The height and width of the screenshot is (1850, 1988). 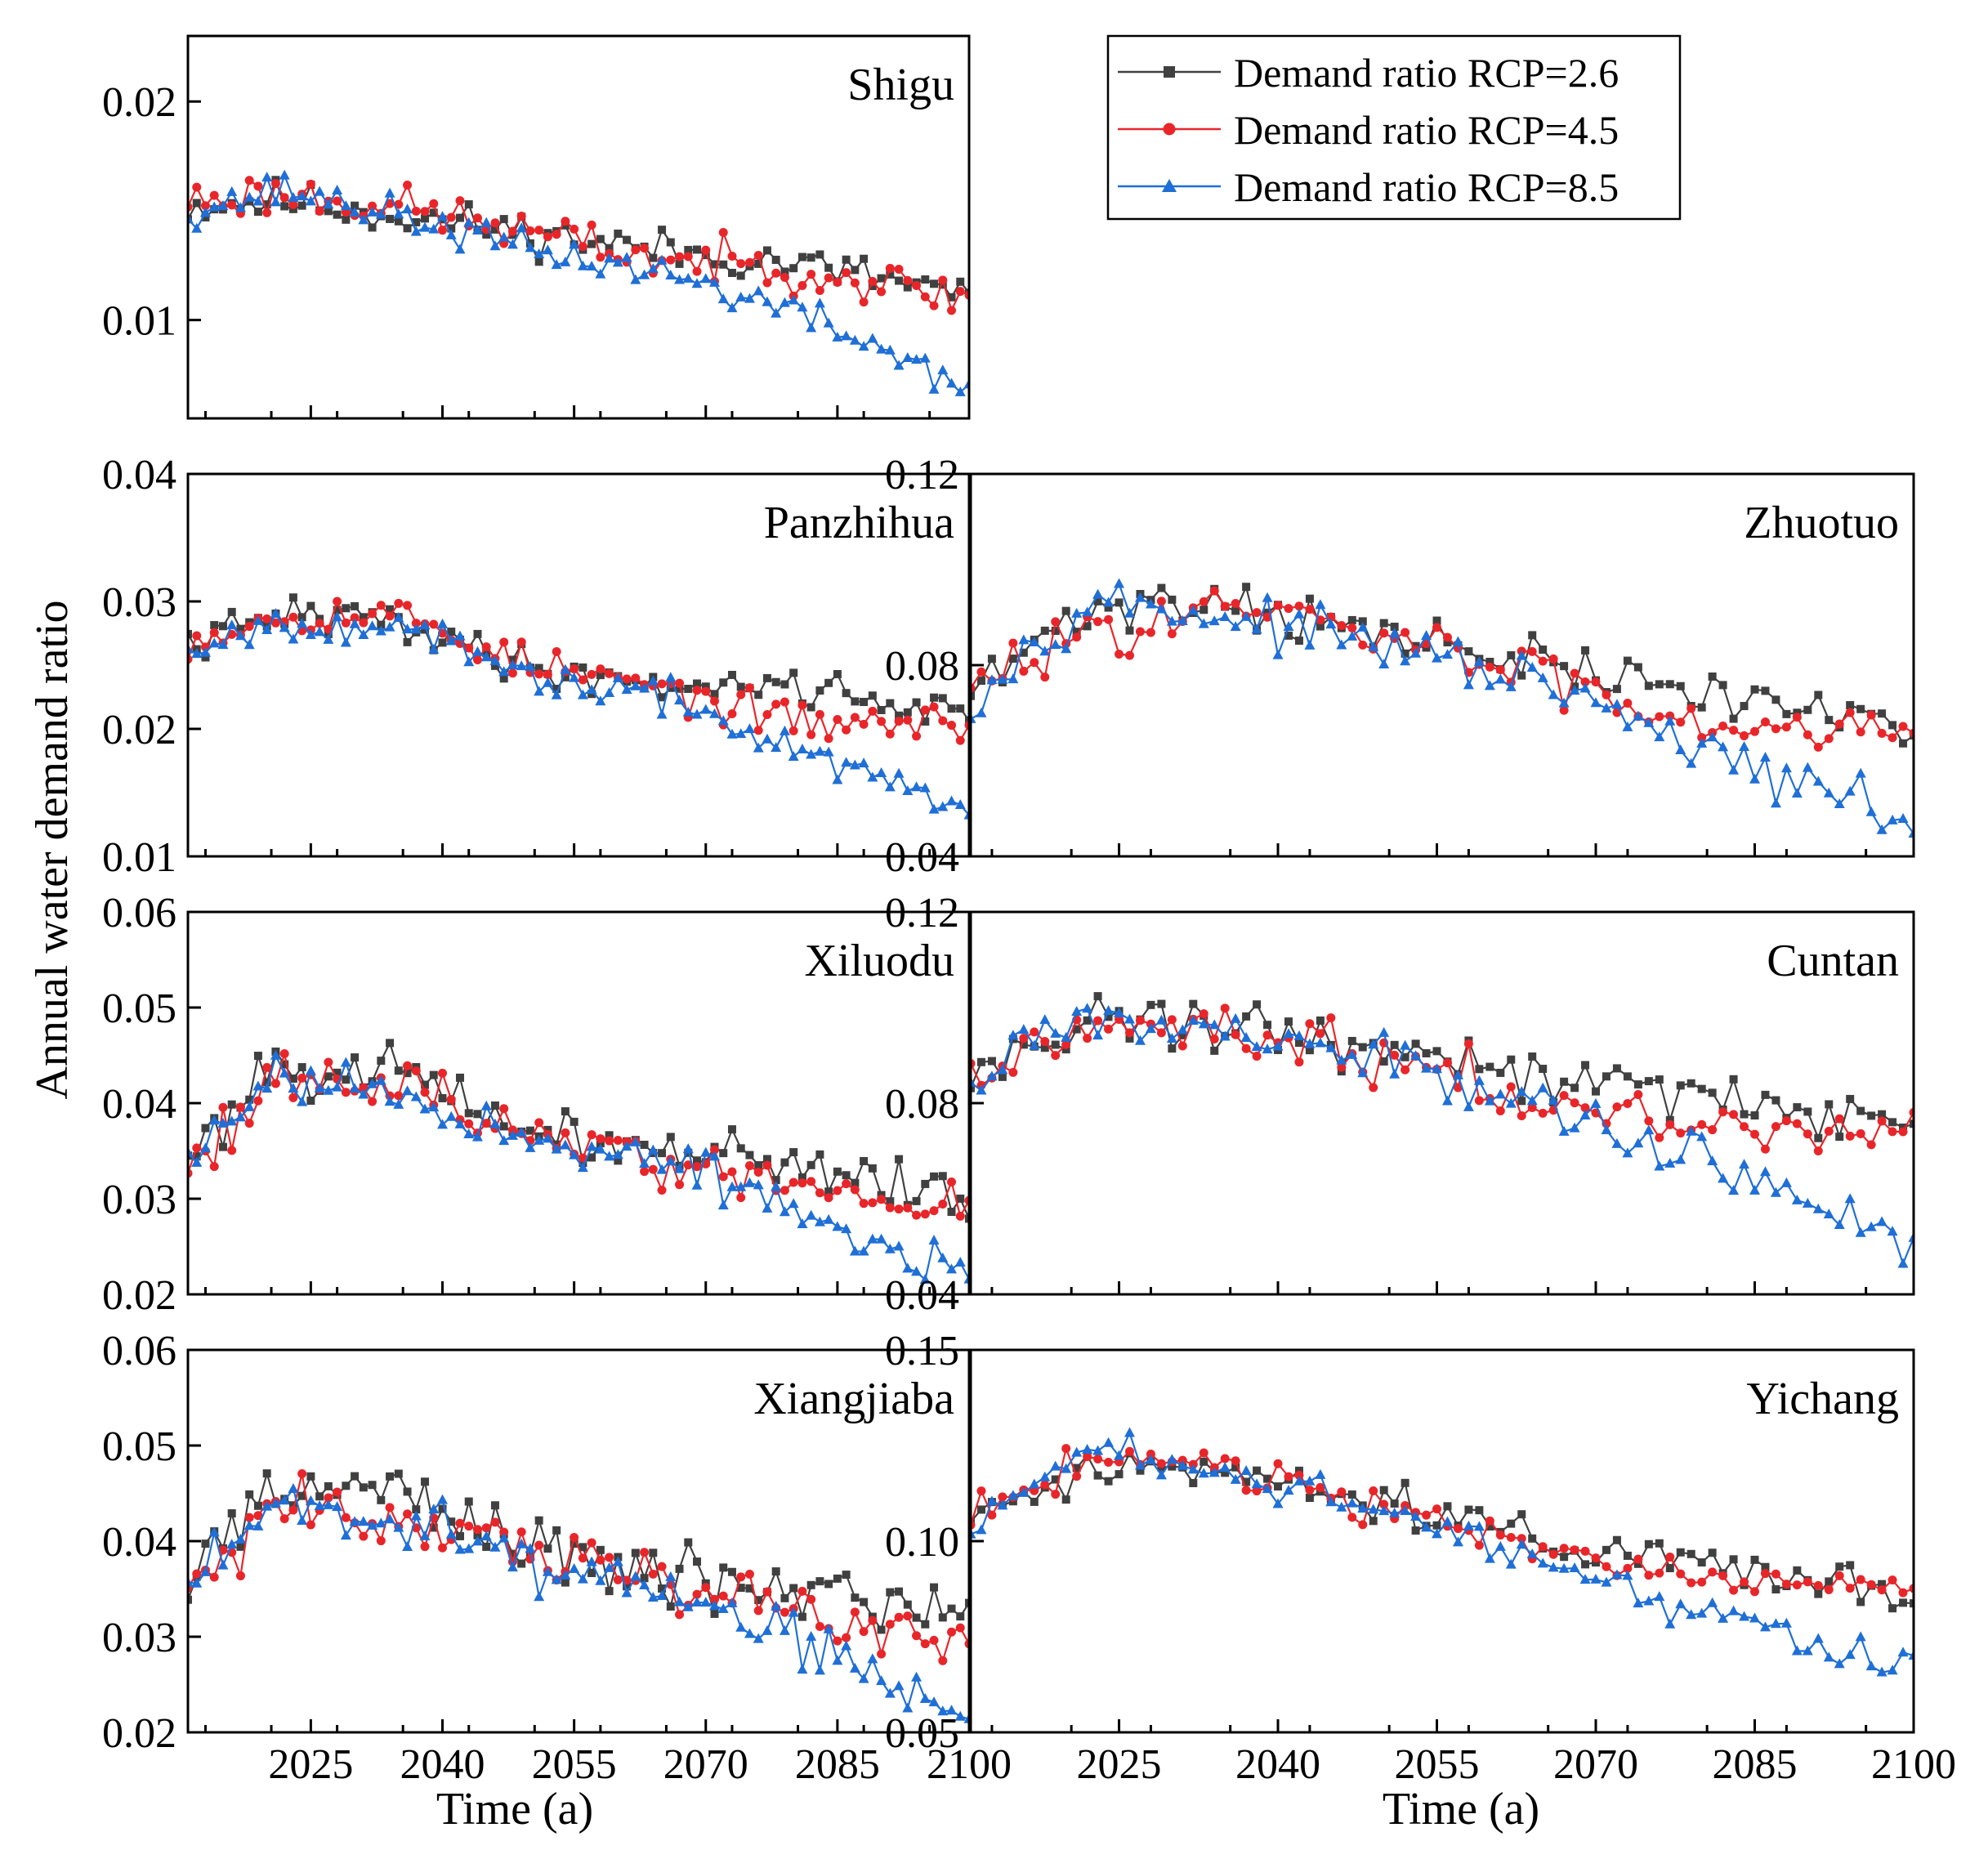 I want to click on xiangjiaba-xtick-label: 2085, so click(x=837, y=1764).